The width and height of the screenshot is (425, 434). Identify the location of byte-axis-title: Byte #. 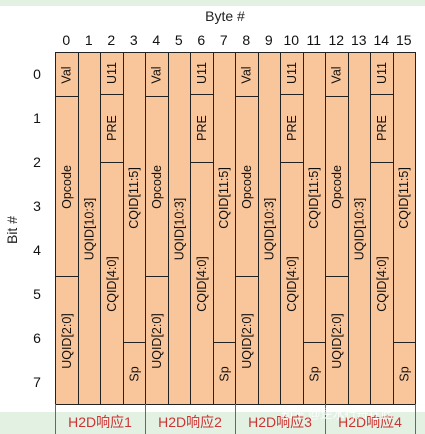
(225, 16).